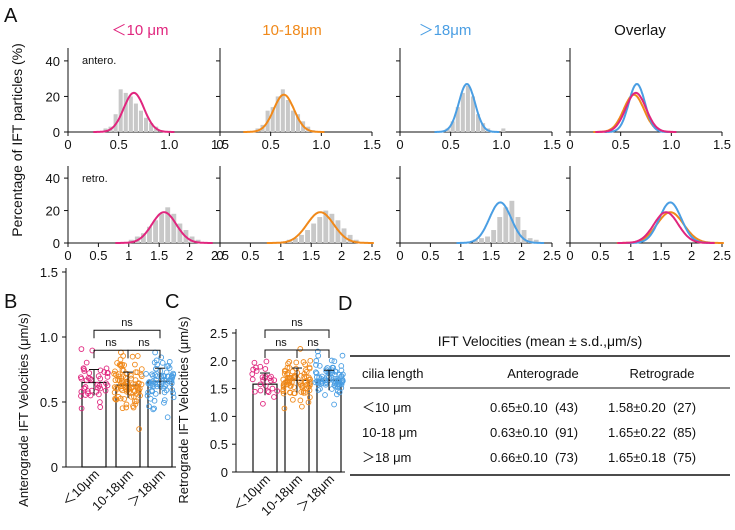 The image size is (735, 530). Describe the element at coordinates (140, 30) in the screenshot. I see `column-title-lt10: ＜10 μm` at that location.